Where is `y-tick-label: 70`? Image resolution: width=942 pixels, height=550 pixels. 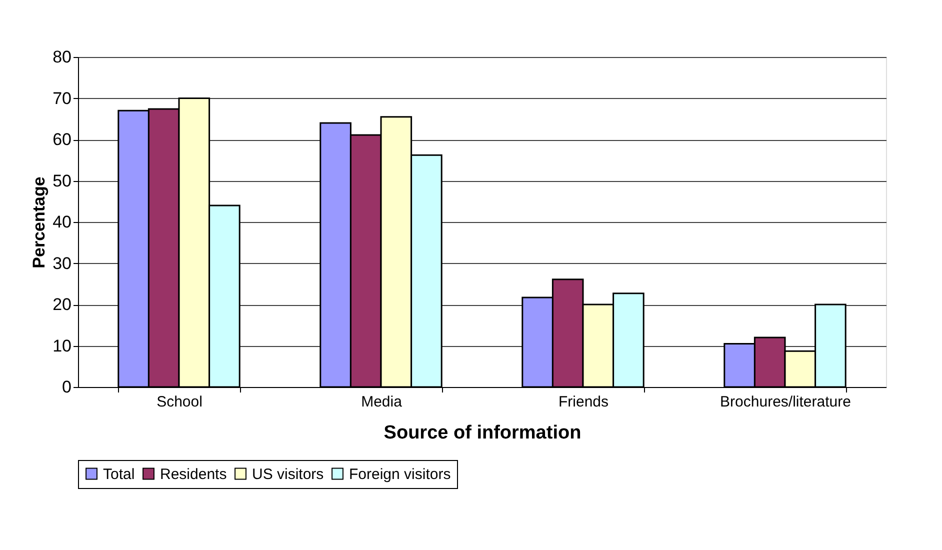 y-tick-label: 70 is located at coordinates (62, 98).